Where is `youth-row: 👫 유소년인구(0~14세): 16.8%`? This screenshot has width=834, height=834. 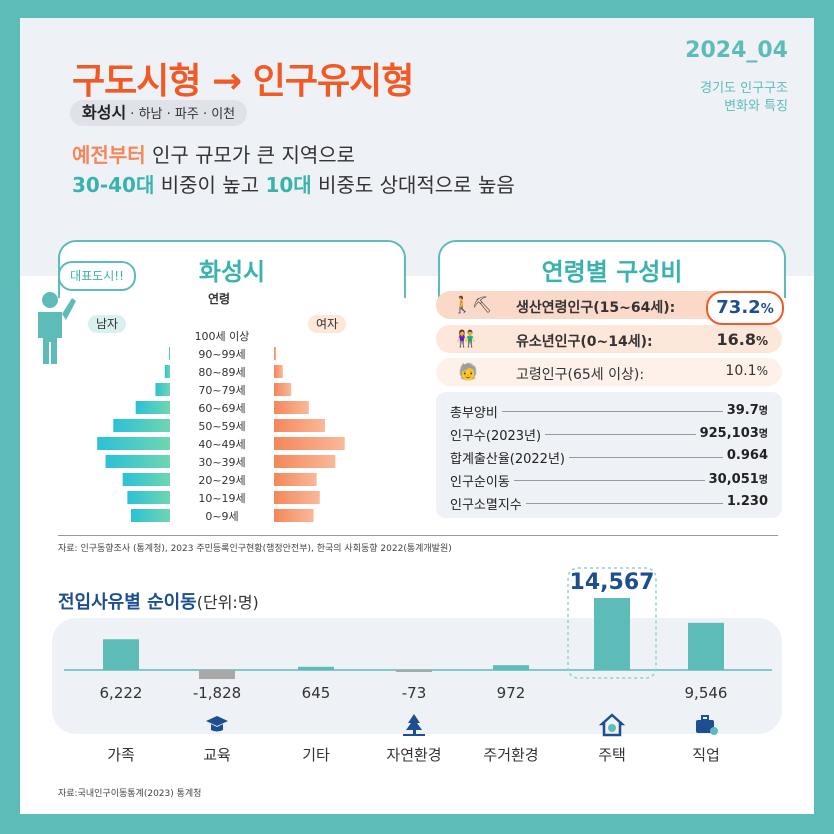
youth-row: 👫 유소년인구(0~14세): 16.8% is located at coordinates (609, 339).